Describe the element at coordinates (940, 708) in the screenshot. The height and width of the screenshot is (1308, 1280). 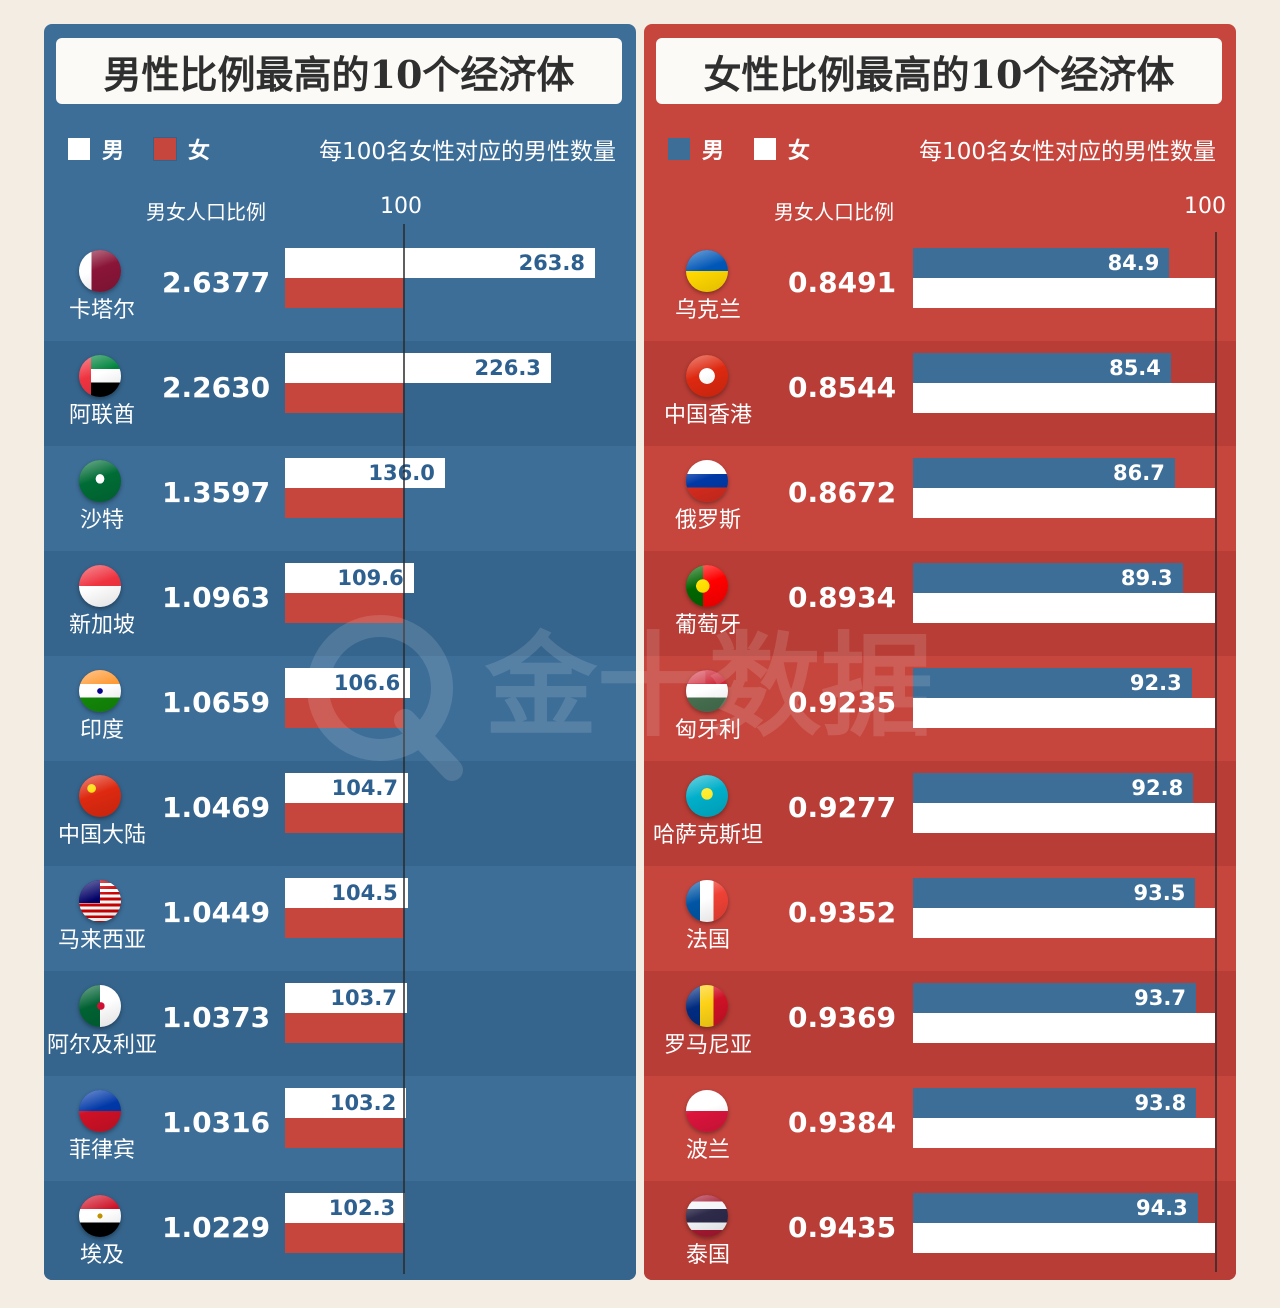
I see `table-row: 匈牙利 0.9235 92.3` at that location.